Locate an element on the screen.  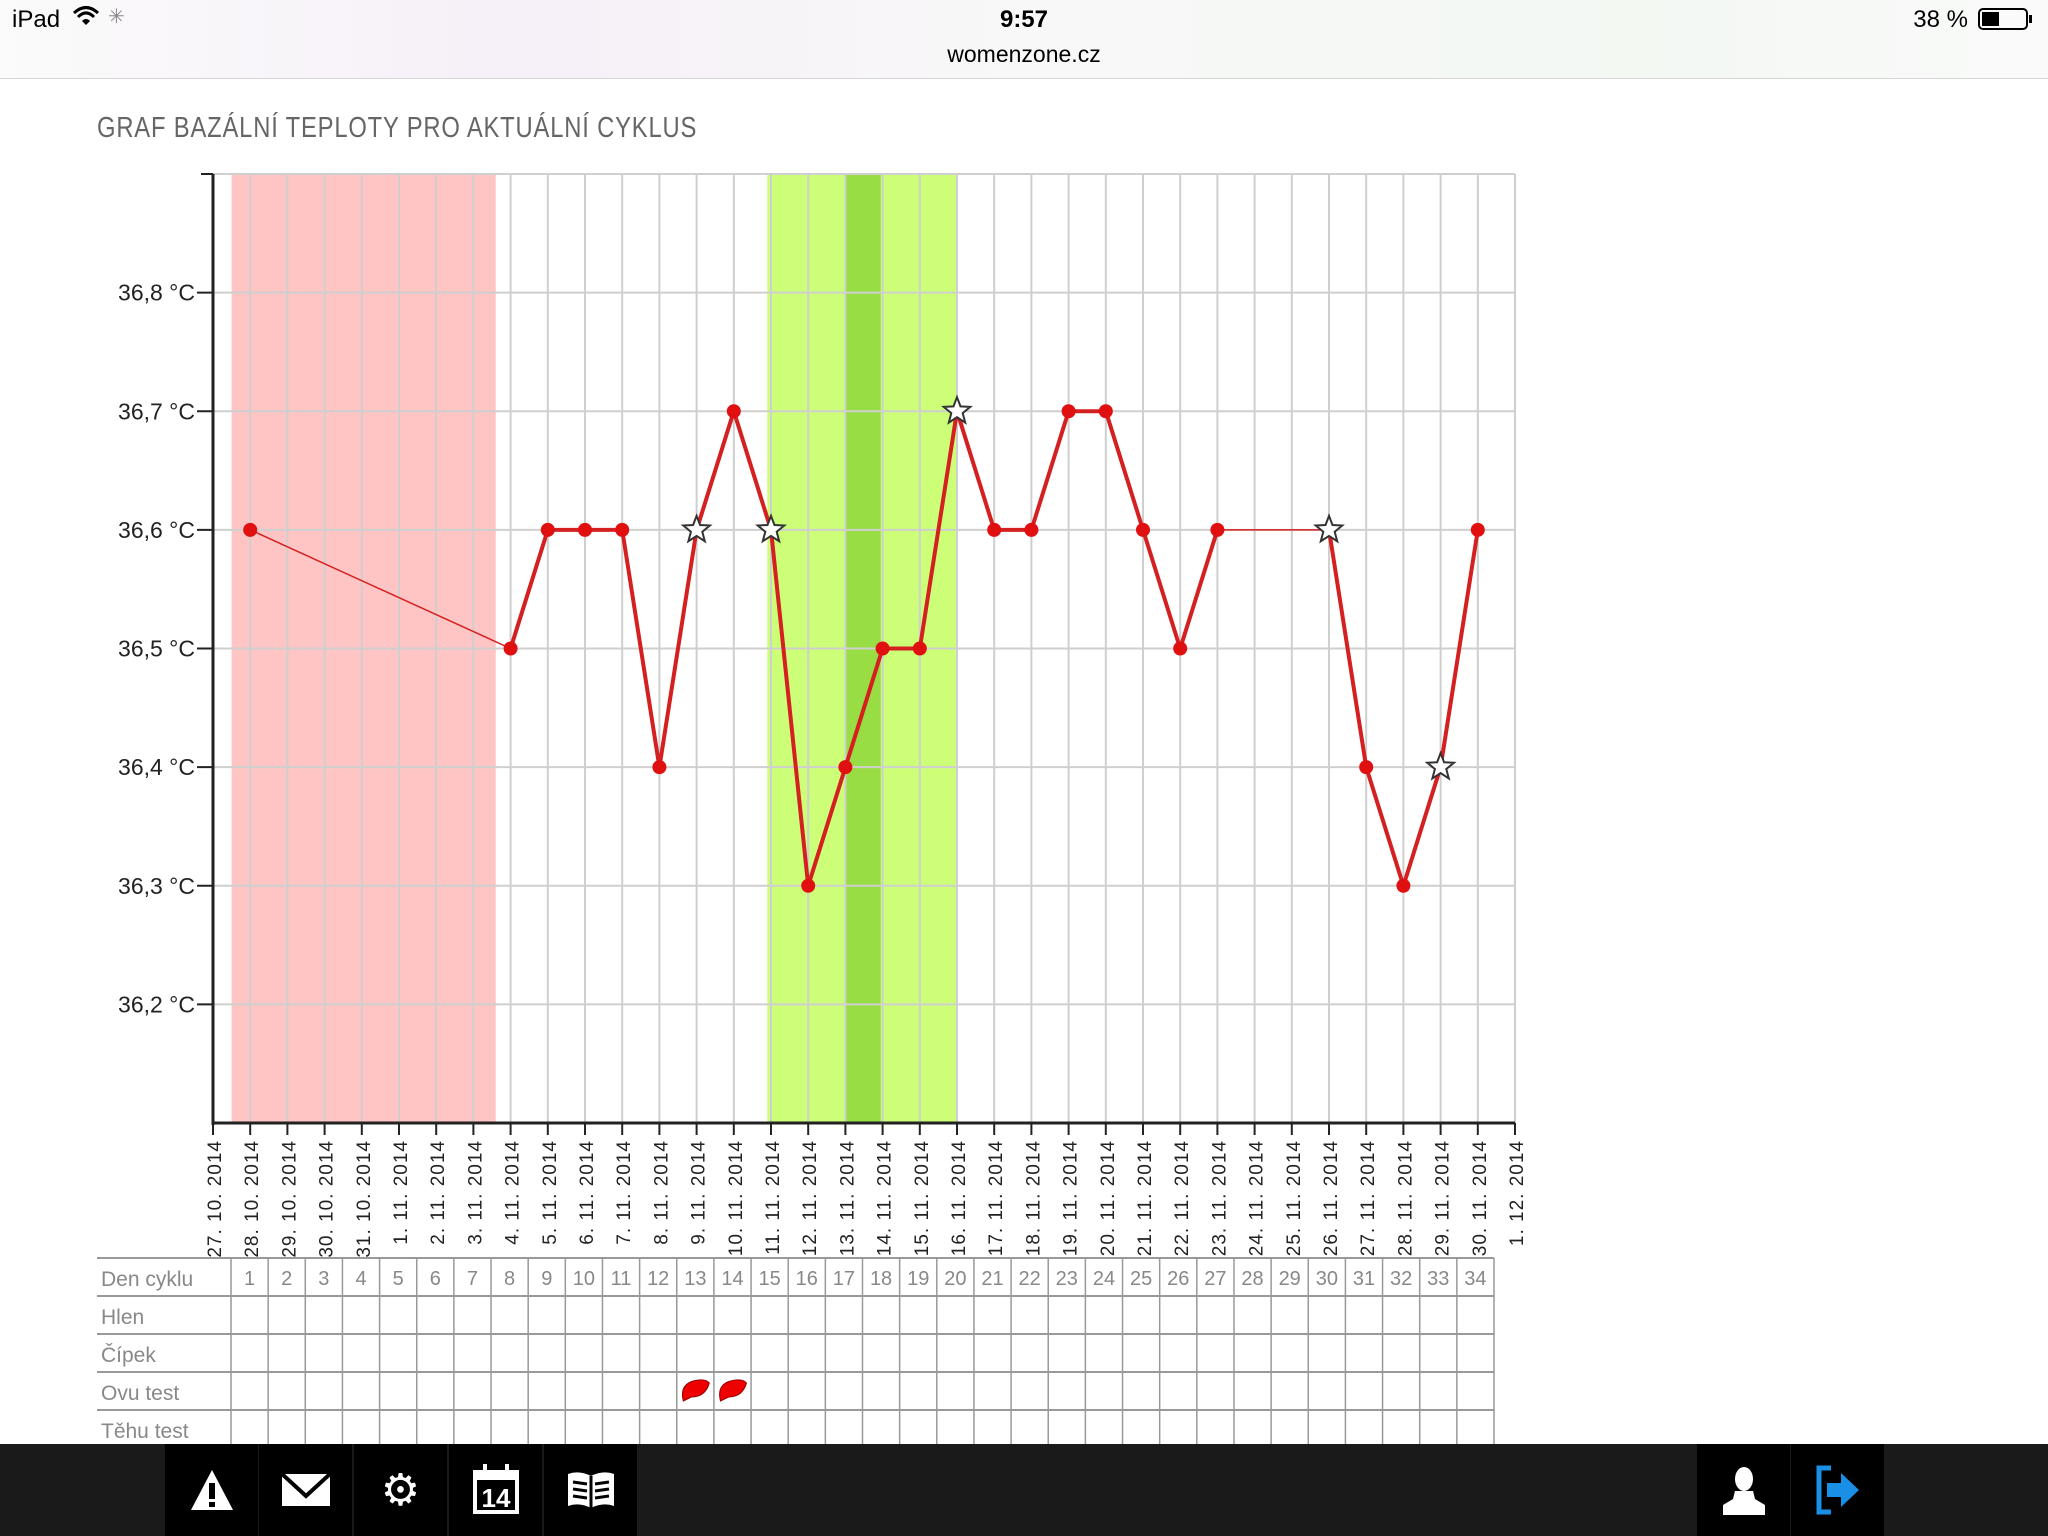
table-day-cell: 5 is located at coordinates (398, 1279).